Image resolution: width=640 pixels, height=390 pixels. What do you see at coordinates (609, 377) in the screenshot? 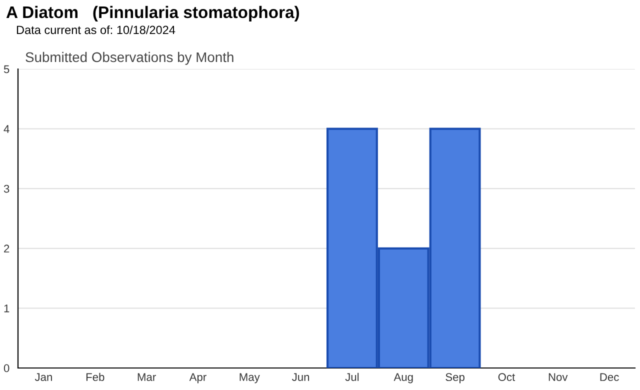
I see `x-tick-label: Dec` at bounding box center [609, 377].